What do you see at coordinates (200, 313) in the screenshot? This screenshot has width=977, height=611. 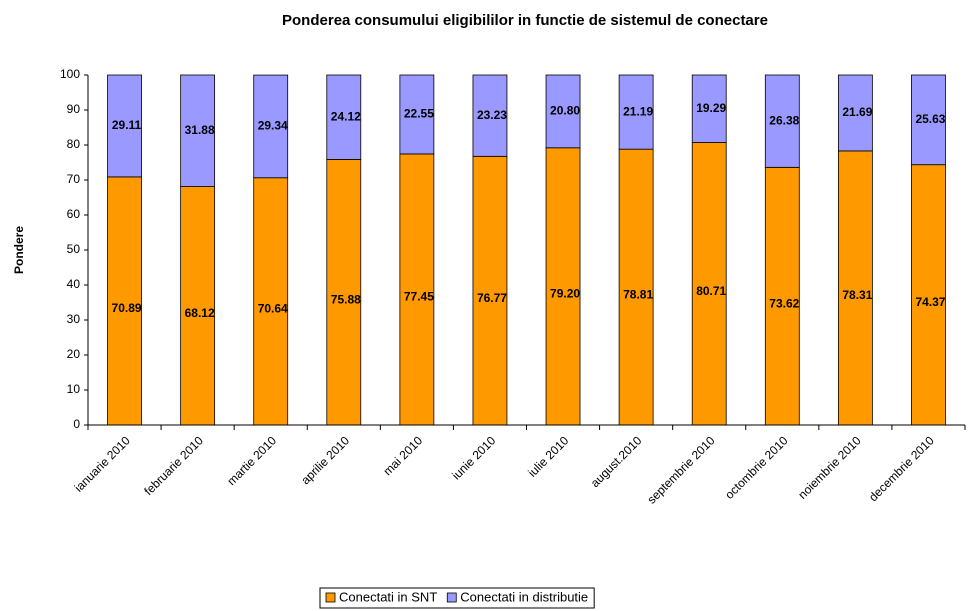 I see `data-label: 68.12` at bounding box center [200, 313].